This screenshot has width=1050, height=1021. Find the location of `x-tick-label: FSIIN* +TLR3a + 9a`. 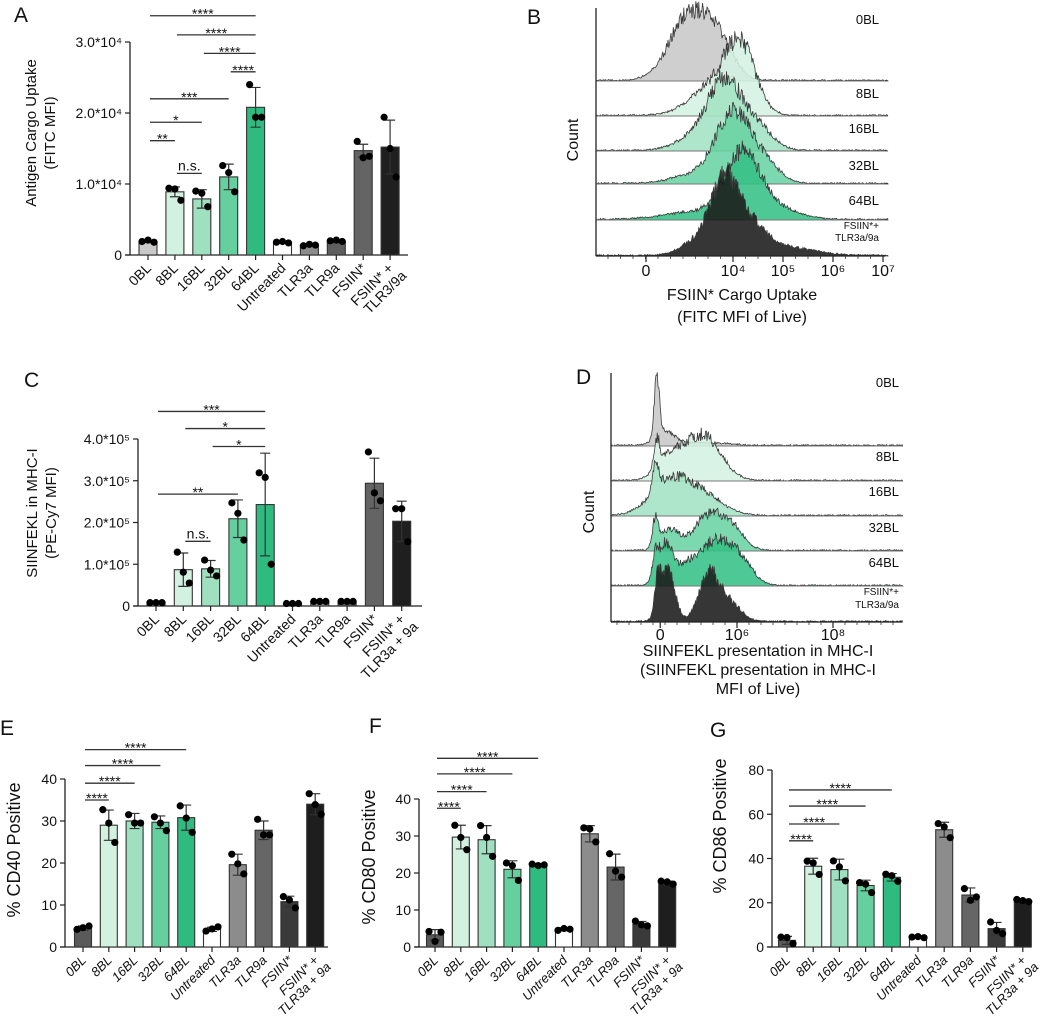

x-tick-label: FSIIN* +TLR3a + 9a is located at coordinates (299, 984).